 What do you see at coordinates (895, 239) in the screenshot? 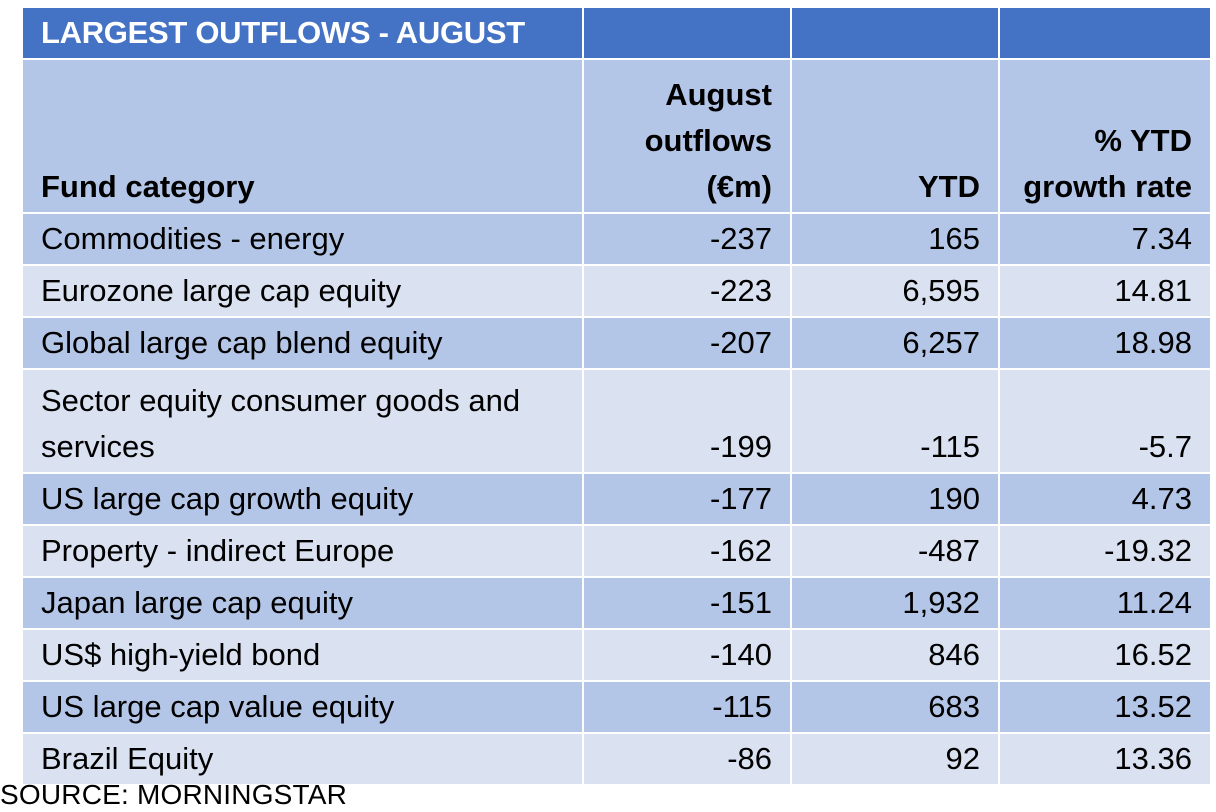
I see `cell-ytd: 165` at bounding box center [895, 239].